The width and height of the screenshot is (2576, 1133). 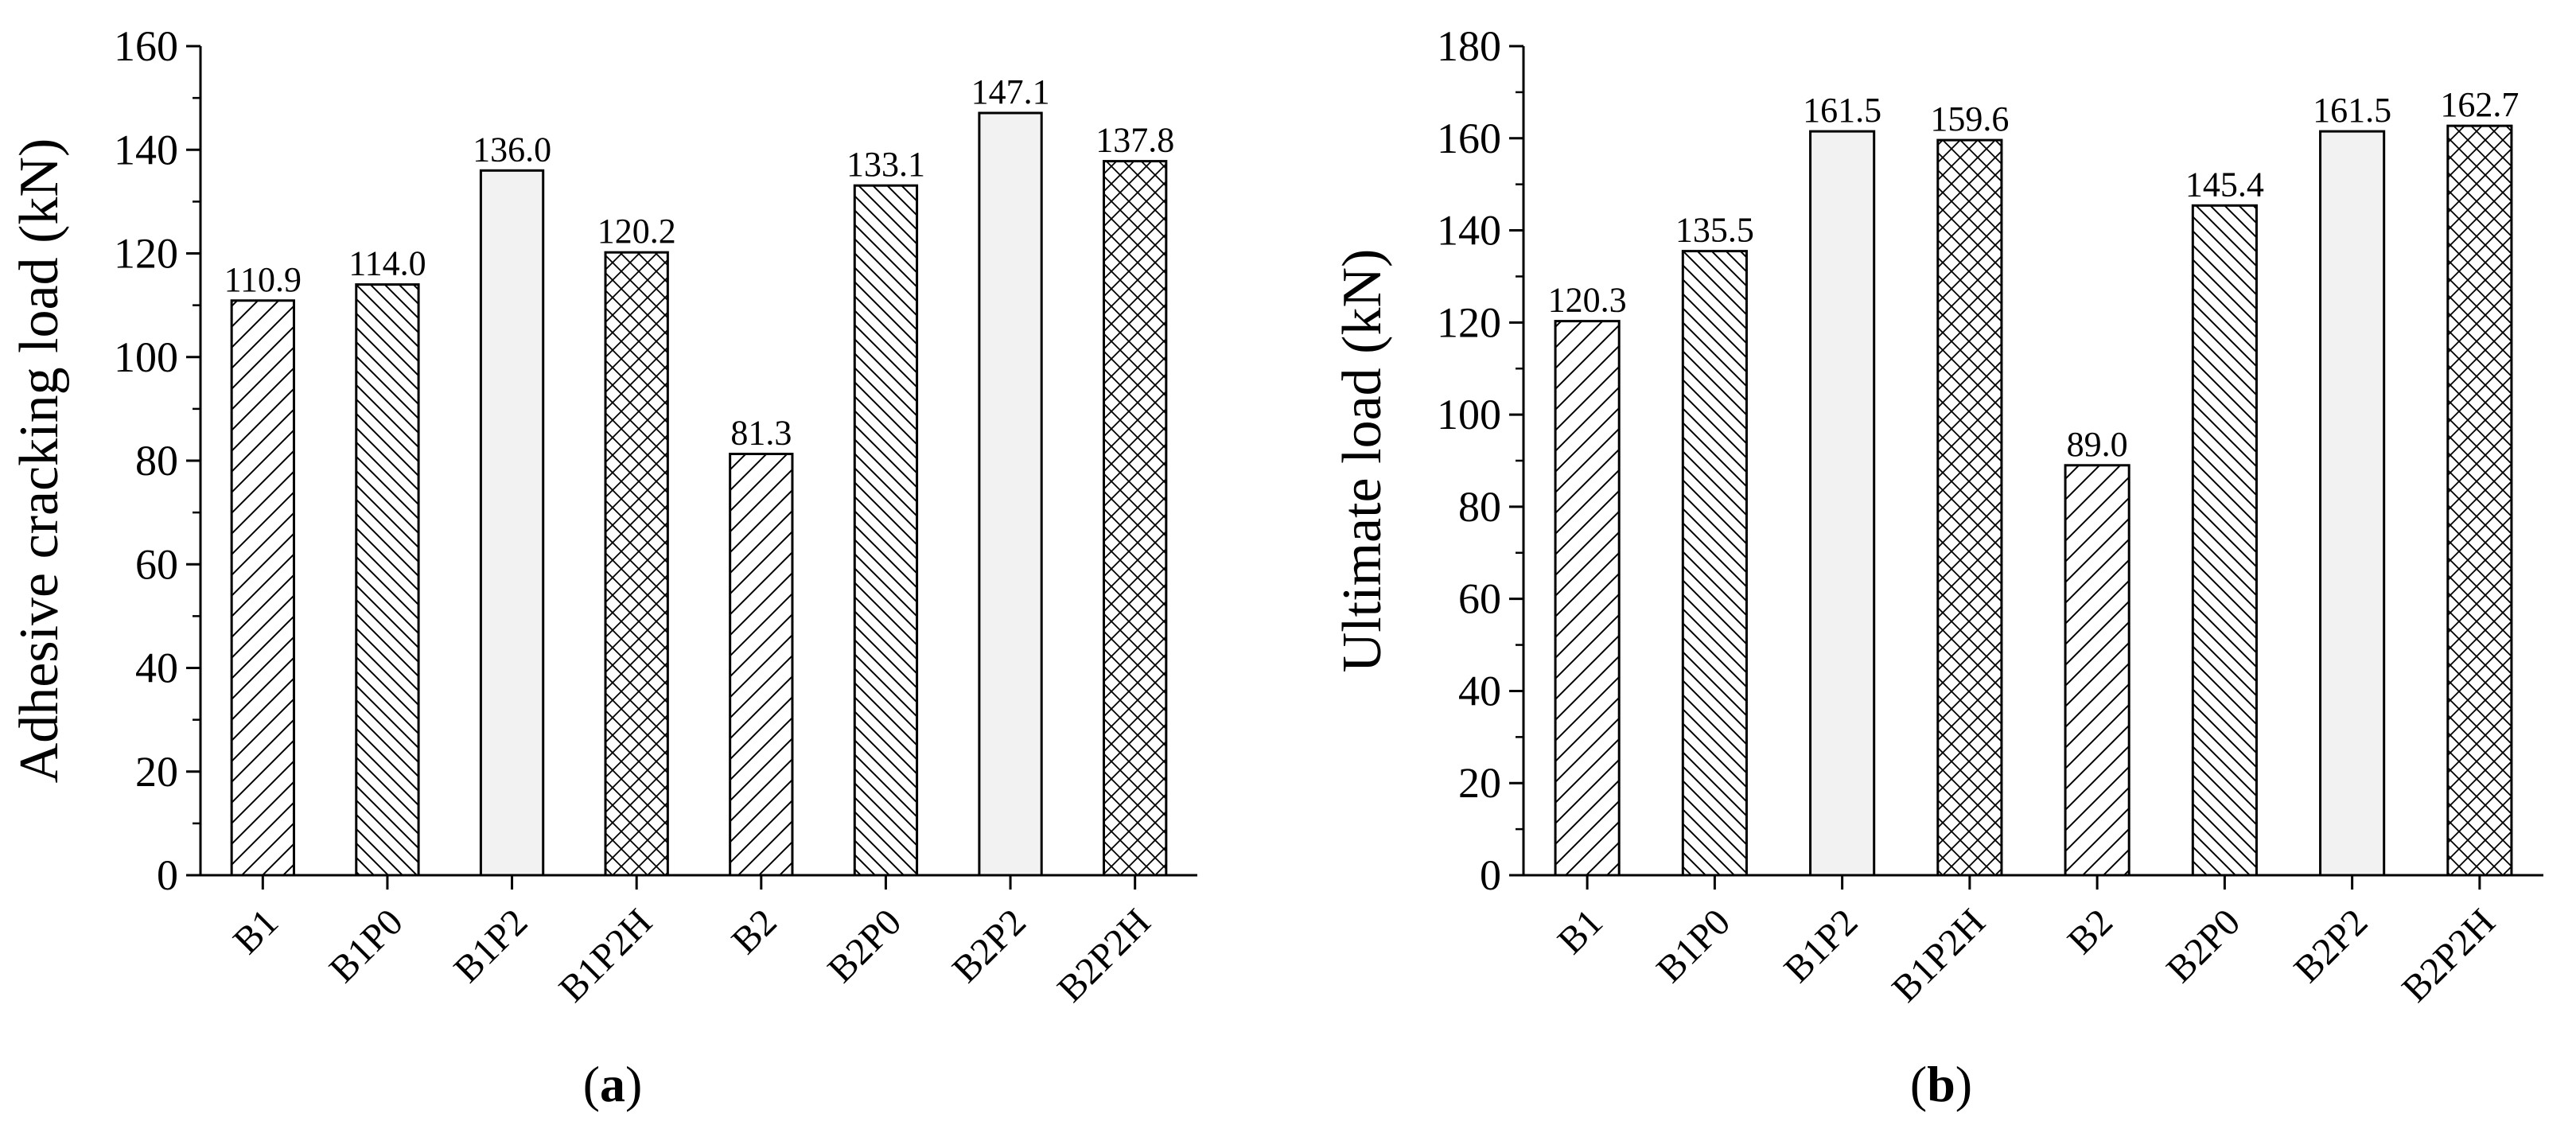 I want to click on x-tick-label-a-b2p0: B2P0, so click(x=864, y=946).